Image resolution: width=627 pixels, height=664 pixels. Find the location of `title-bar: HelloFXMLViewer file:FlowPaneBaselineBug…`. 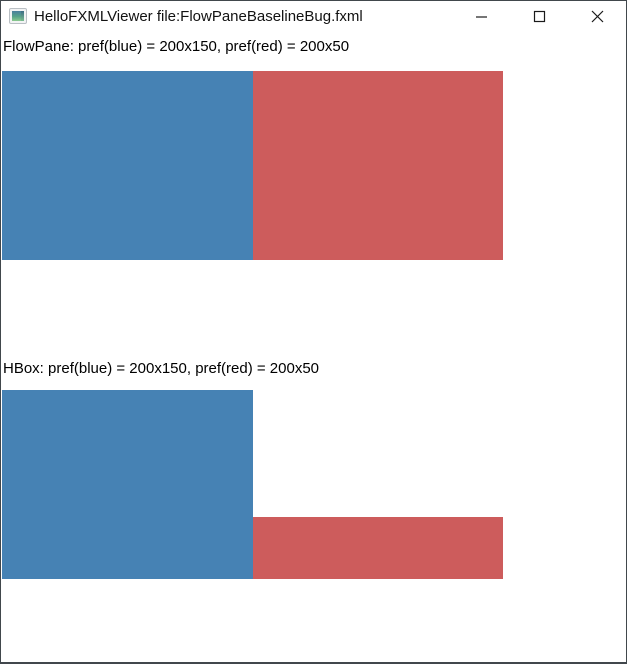

title-bar: HelloFXMLViewer file:FlowPaneBaselineBug… is located at coordinates (313, 16).